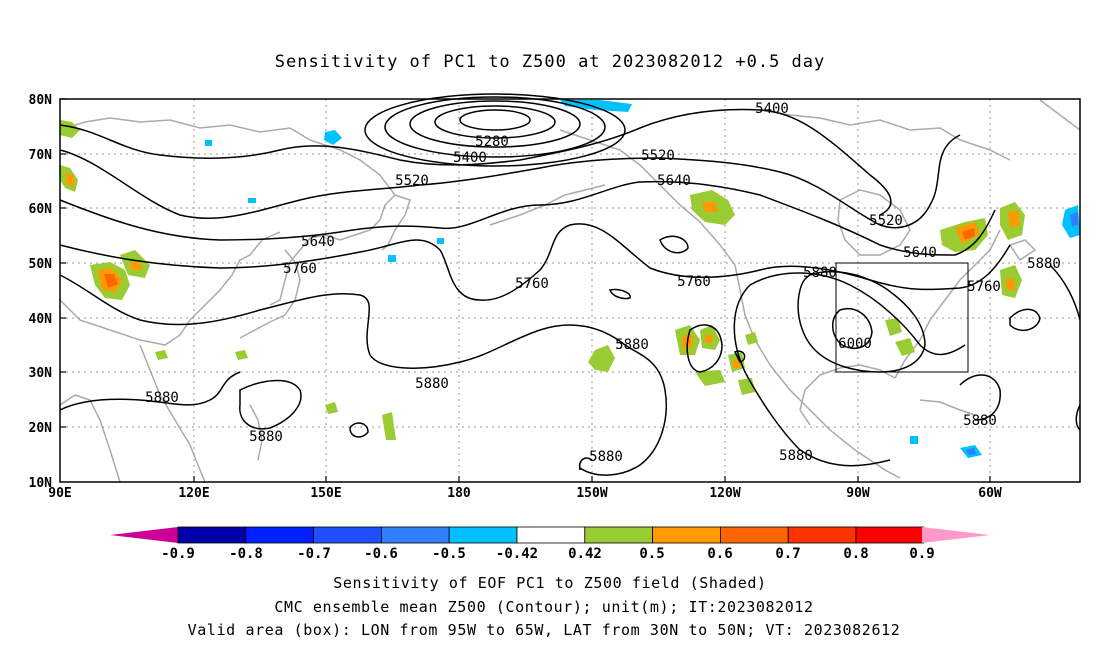 This screenshot has width=1100, height=650. I want to click on lat-label: 40N, so click(41, 319).